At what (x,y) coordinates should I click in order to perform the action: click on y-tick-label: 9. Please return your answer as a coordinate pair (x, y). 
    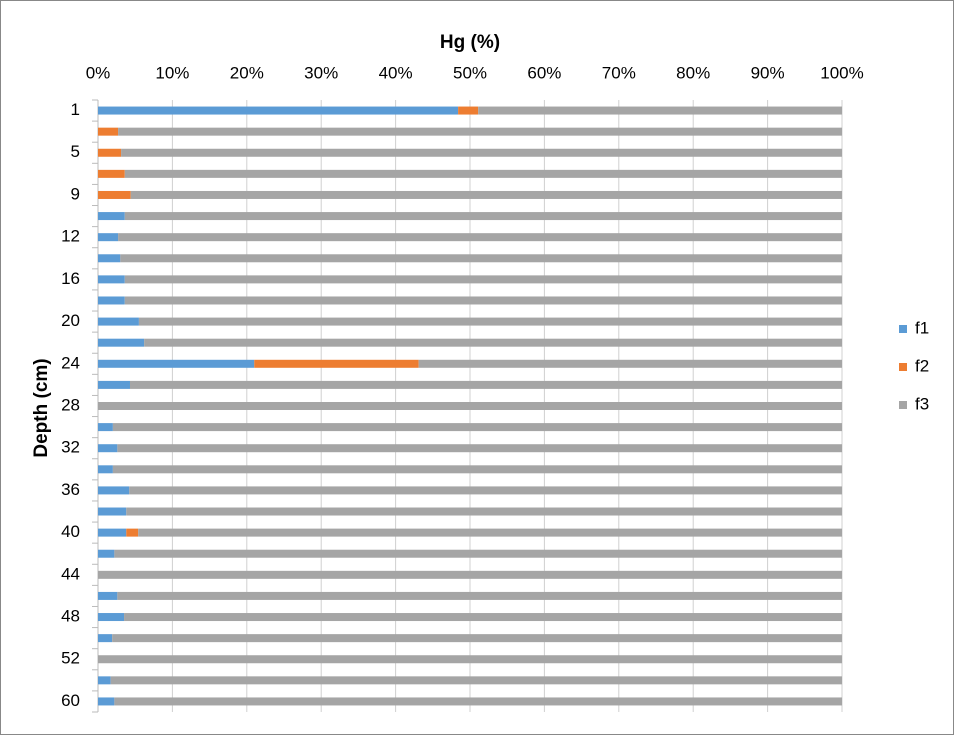
    Looking at the image, I should click on (75, 193).